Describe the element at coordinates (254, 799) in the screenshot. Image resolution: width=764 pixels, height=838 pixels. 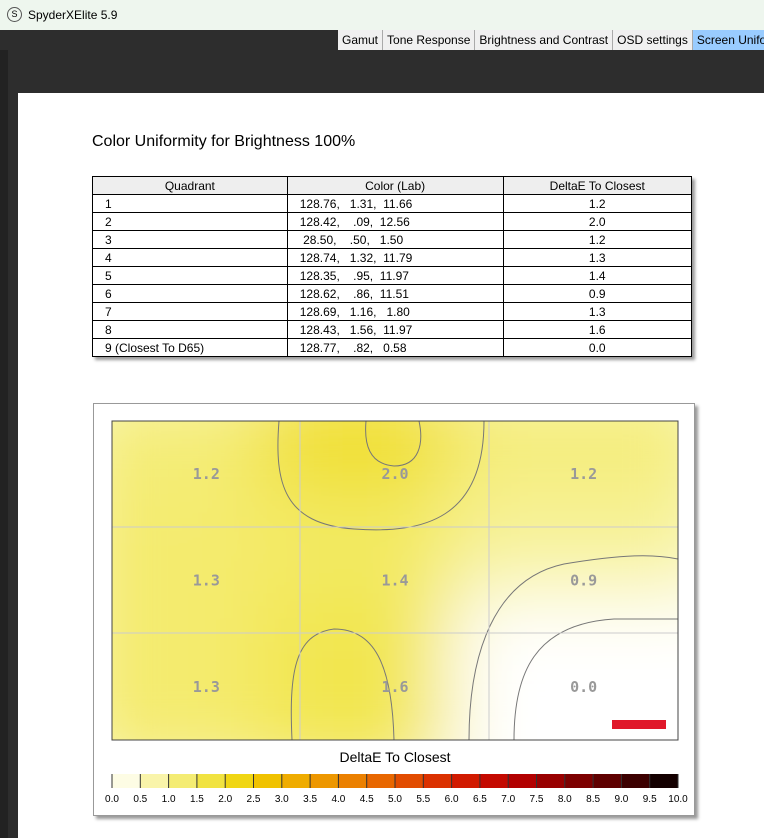
I see `bar-tick-label: 2.5` at that location.